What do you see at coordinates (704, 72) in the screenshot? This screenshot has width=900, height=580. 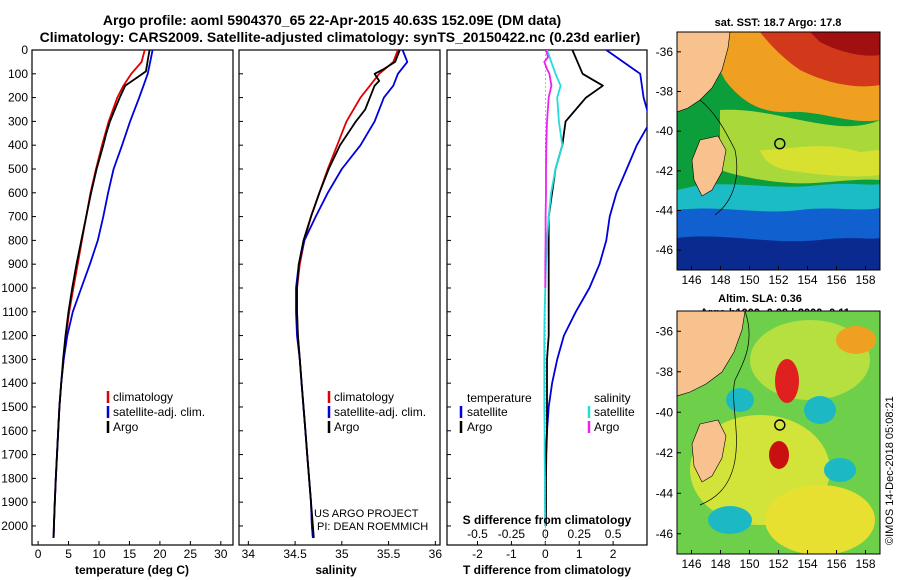 I see `sst-mainland` at bounding box center [704, 72].